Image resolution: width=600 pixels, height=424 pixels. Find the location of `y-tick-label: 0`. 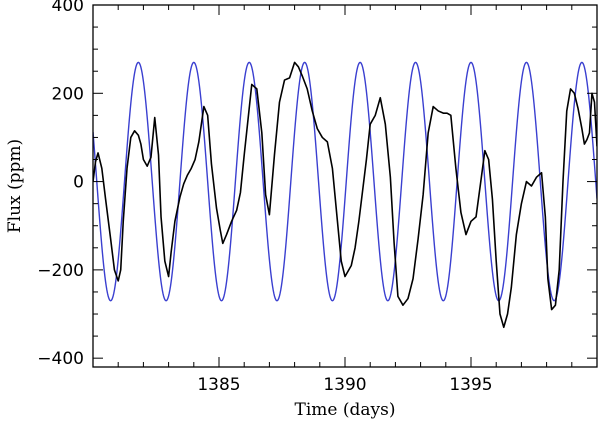

y-tick-label: 0 is located at coordinates (78, 183).